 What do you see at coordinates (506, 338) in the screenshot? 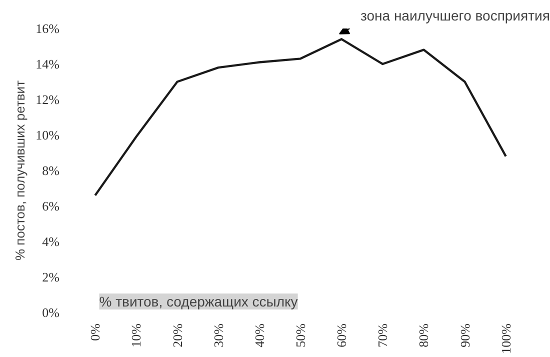
I see `x-tick-label: 100%` at bounding box center [506, 338].